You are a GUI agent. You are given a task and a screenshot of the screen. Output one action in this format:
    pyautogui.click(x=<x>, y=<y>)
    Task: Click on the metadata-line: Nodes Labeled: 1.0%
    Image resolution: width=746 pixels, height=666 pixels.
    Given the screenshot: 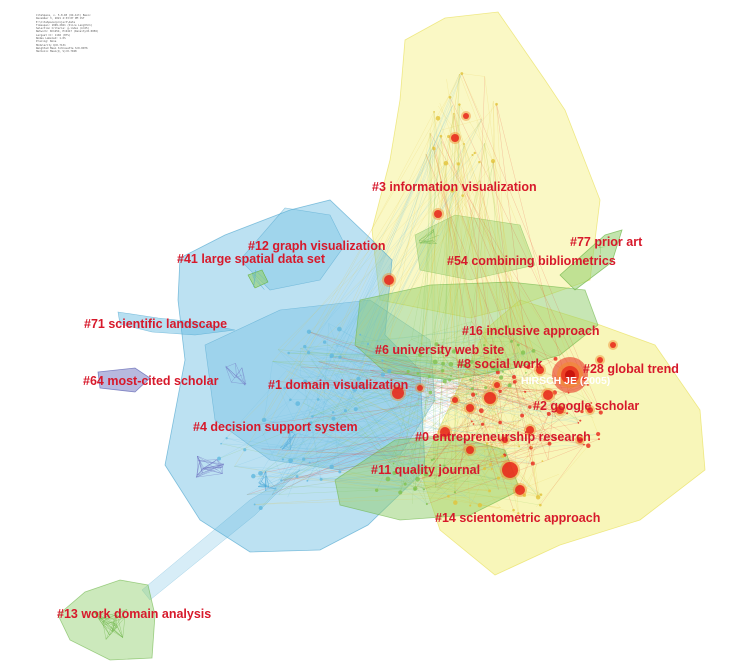 What is the action you would take?
    pyautogui.click(x=51, y=39)
    